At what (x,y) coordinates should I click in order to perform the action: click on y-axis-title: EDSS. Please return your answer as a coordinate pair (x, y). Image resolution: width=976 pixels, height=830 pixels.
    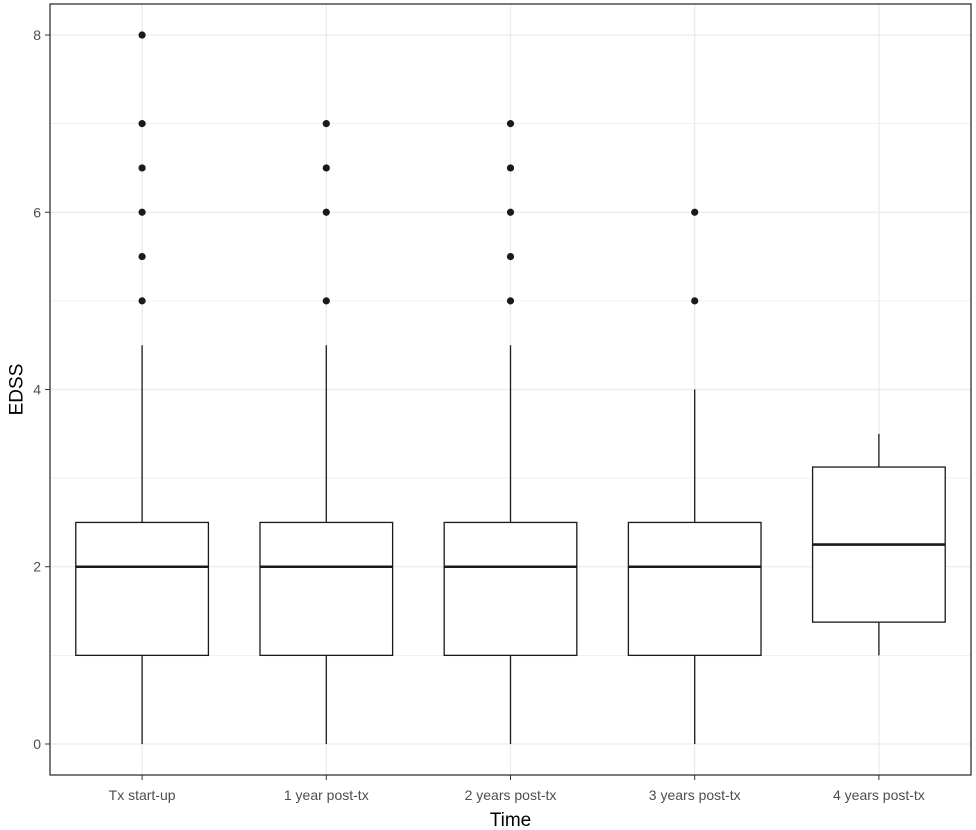
    Looking at the image, I should click on (17, 390).